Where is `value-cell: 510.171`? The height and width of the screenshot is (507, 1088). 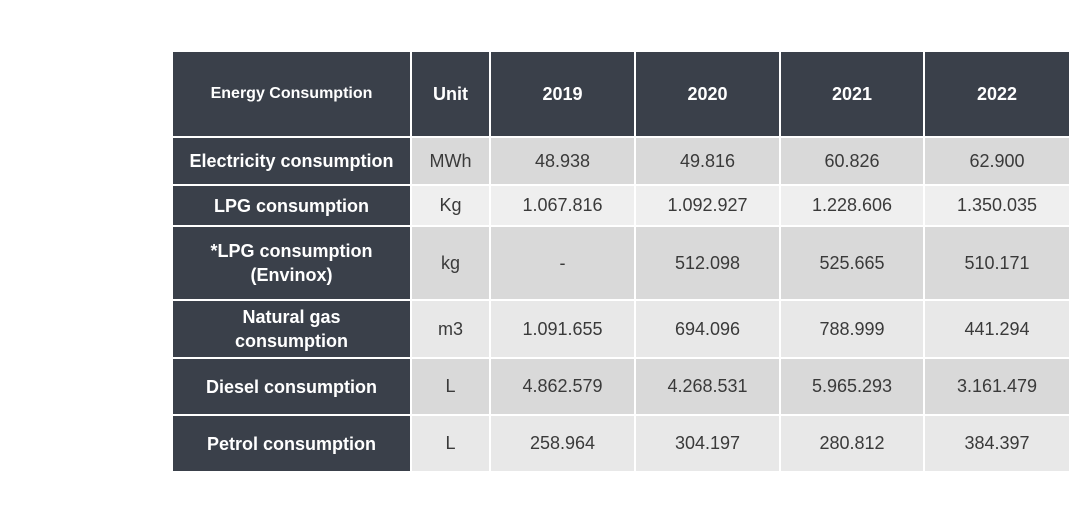
value-cell: 510.171 is located at coordinates (997, 263).